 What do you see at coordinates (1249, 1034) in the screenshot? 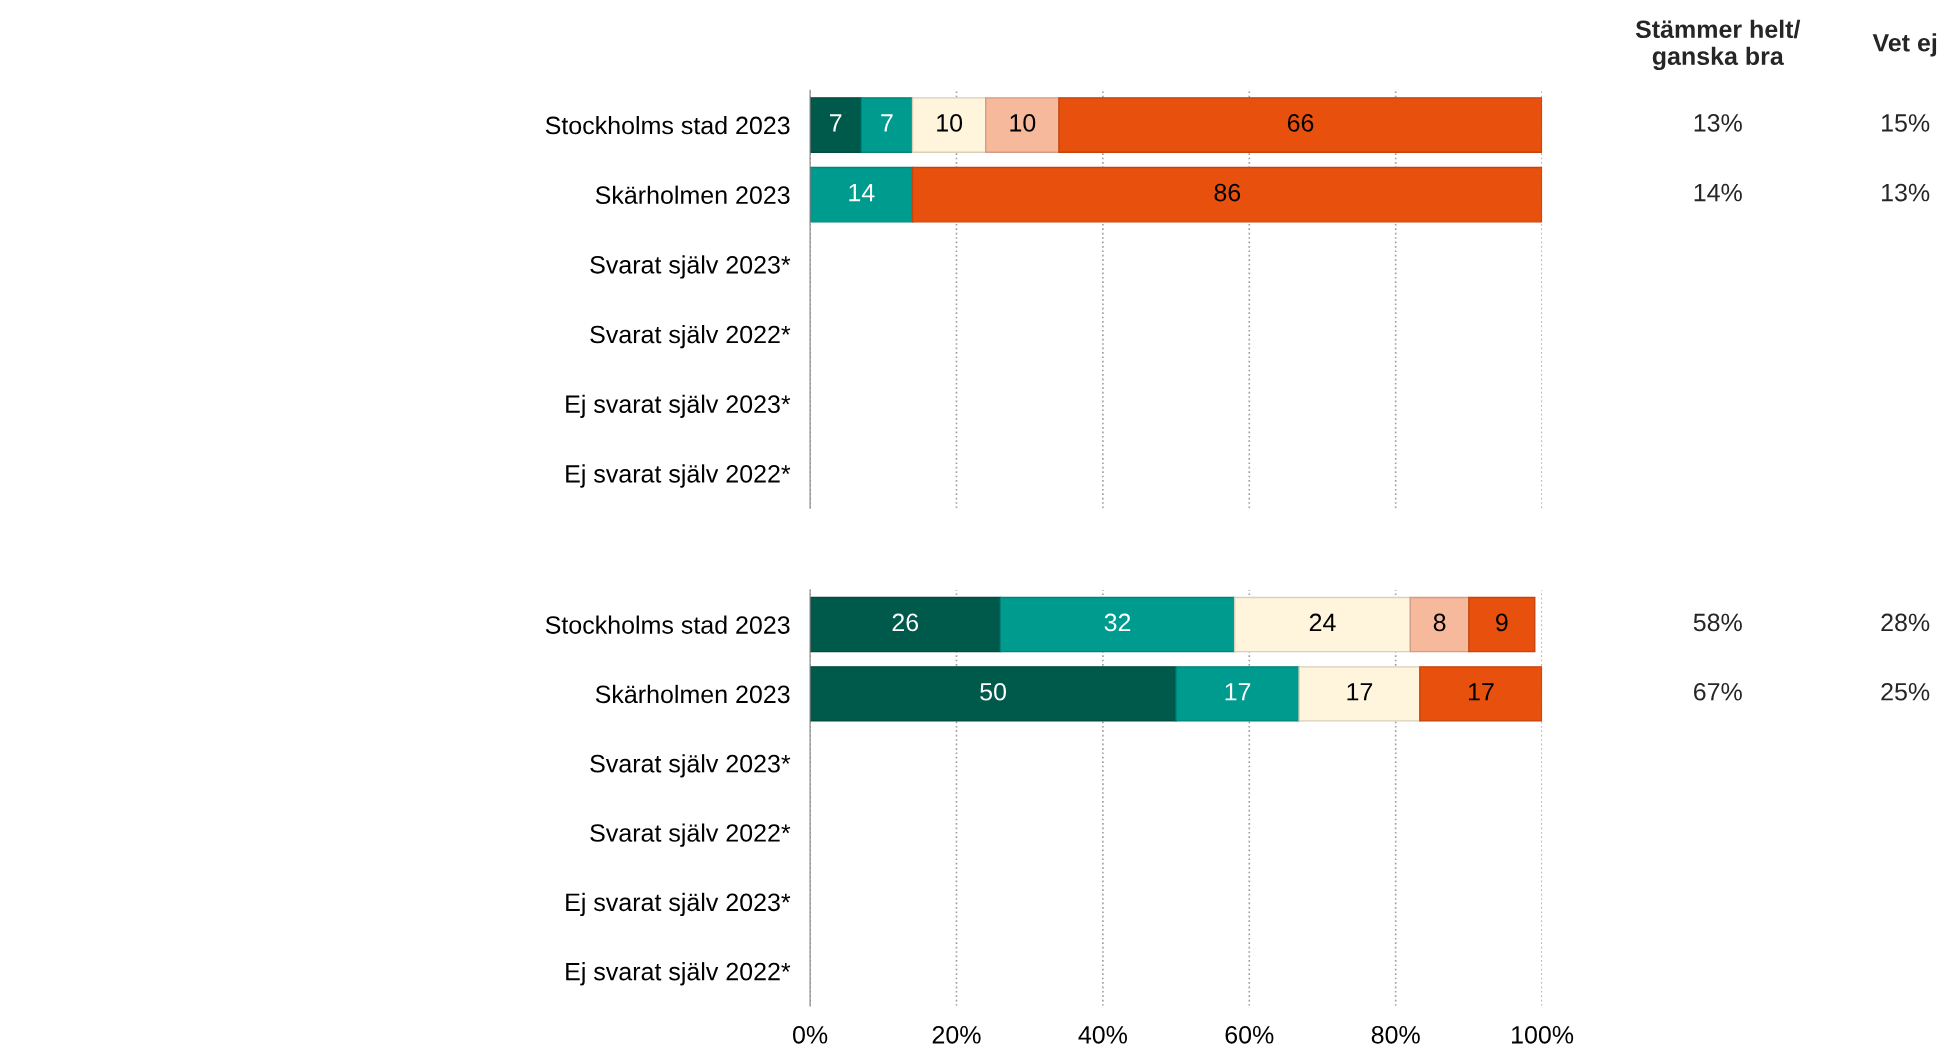
I see `x-tick-label: 60%` at bounding box center [1249, 1034].